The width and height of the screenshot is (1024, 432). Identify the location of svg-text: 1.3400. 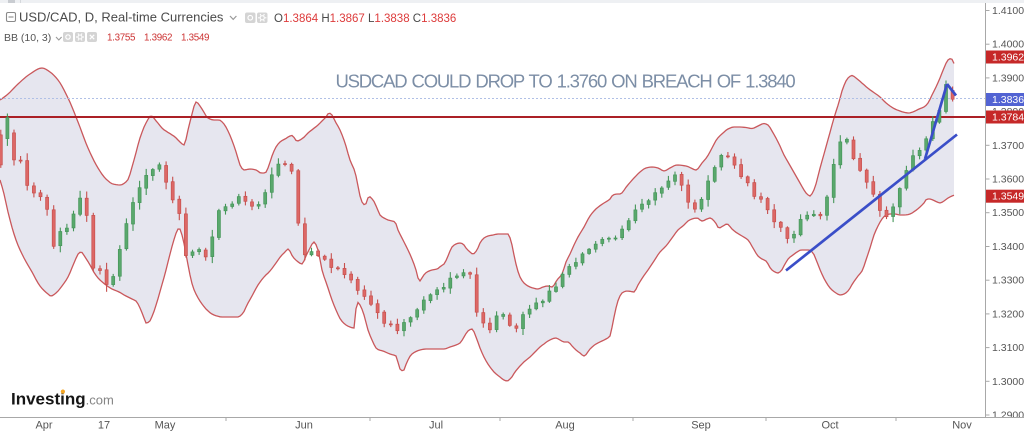
(1008, 247).